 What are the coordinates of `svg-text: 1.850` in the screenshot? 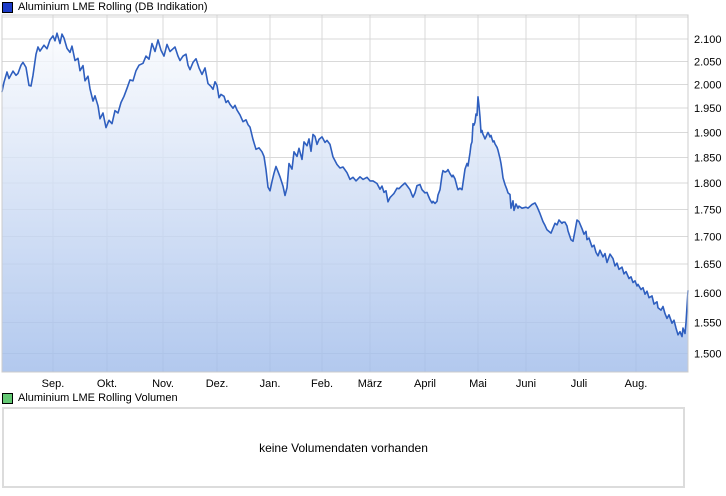 It's located at (708, 158).